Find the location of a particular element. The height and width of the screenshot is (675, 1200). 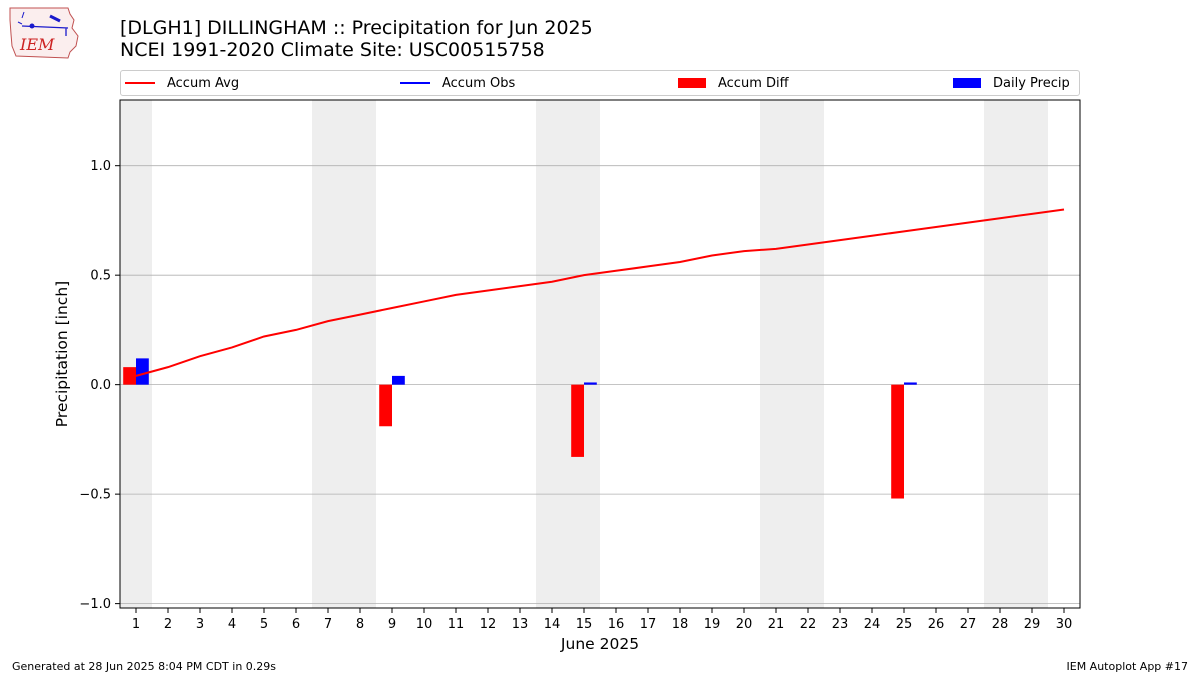

x-tick-label: 6 is located at coordinates (296, 624).